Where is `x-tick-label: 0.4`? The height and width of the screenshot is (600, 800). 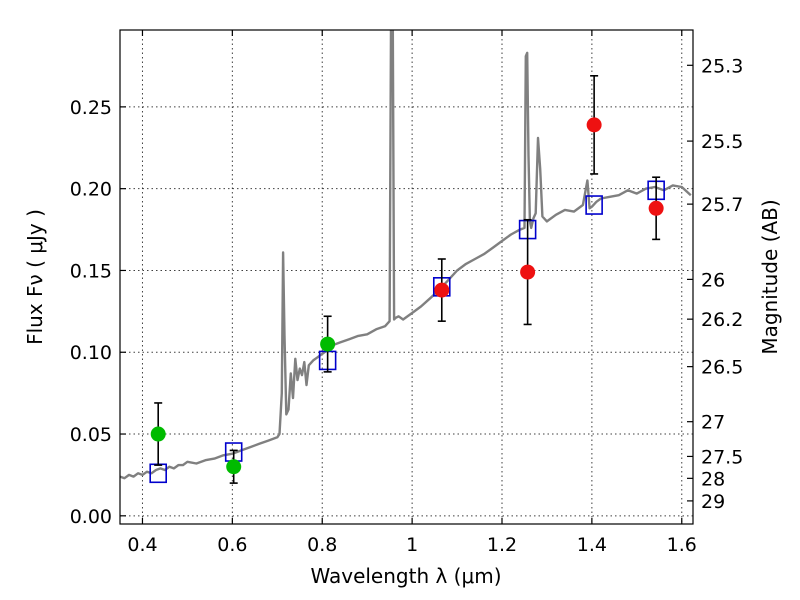
x-tick-label: 0.4 is located at coordinates (142, 545).